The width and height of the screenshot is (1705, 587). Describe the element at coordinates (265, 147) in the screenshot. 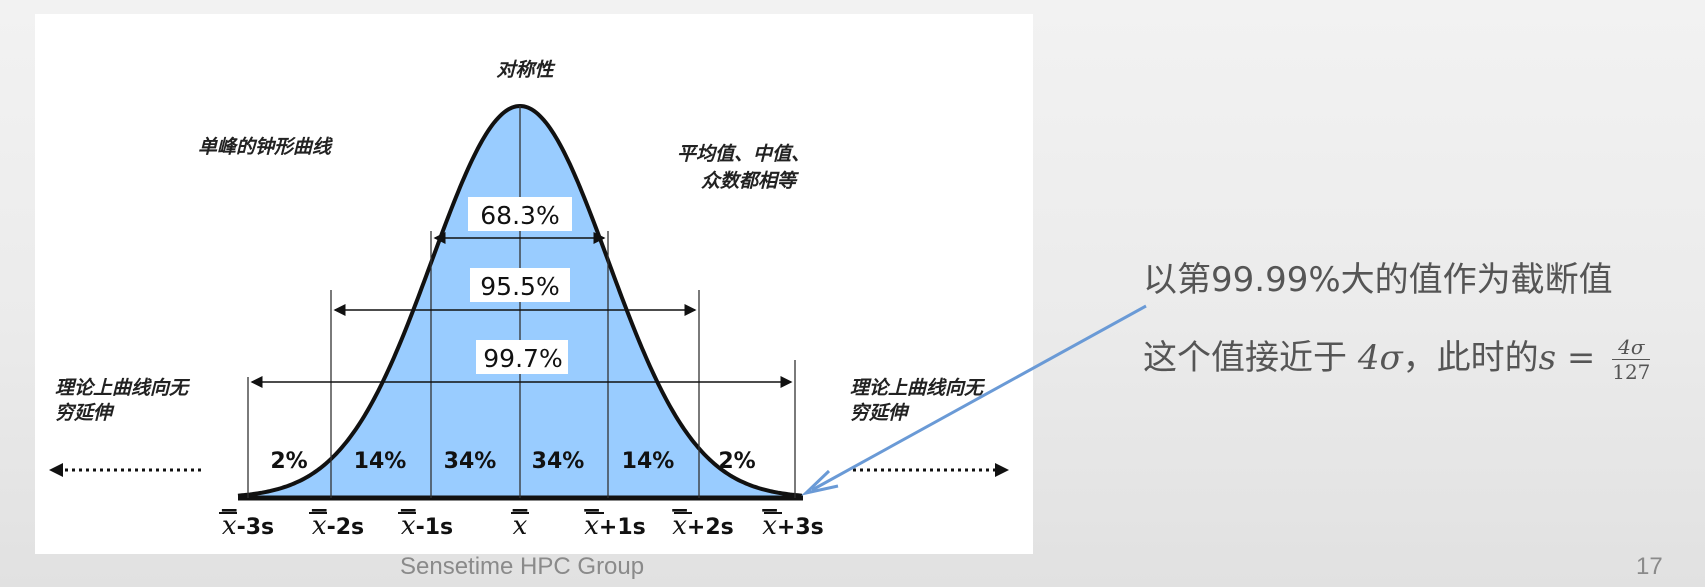

I see `unimodal-label: 单峰的钟形曲线` at that location.